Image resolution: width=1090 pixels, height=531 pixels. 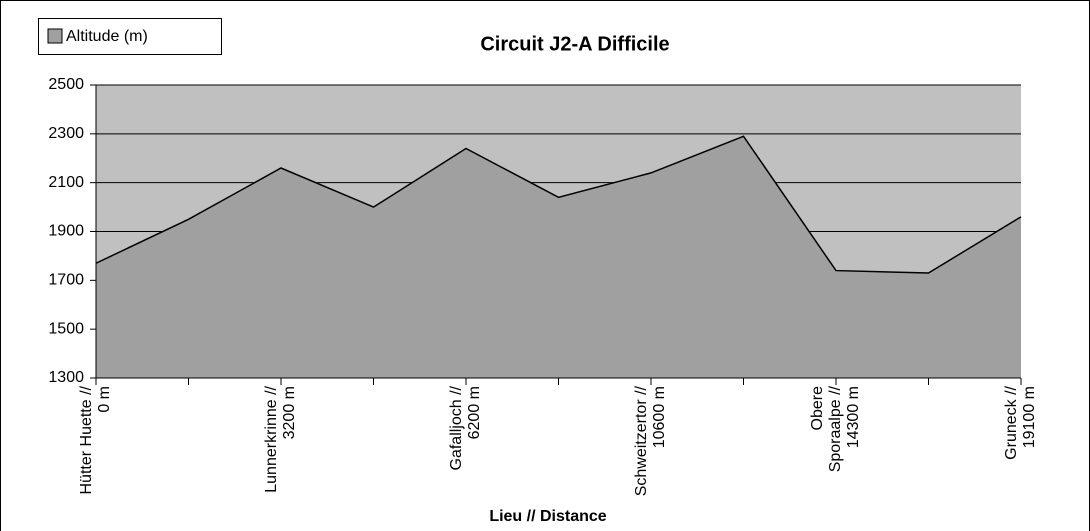 I want to click on y-tick-label: 2500, so click(x=66, y=84).